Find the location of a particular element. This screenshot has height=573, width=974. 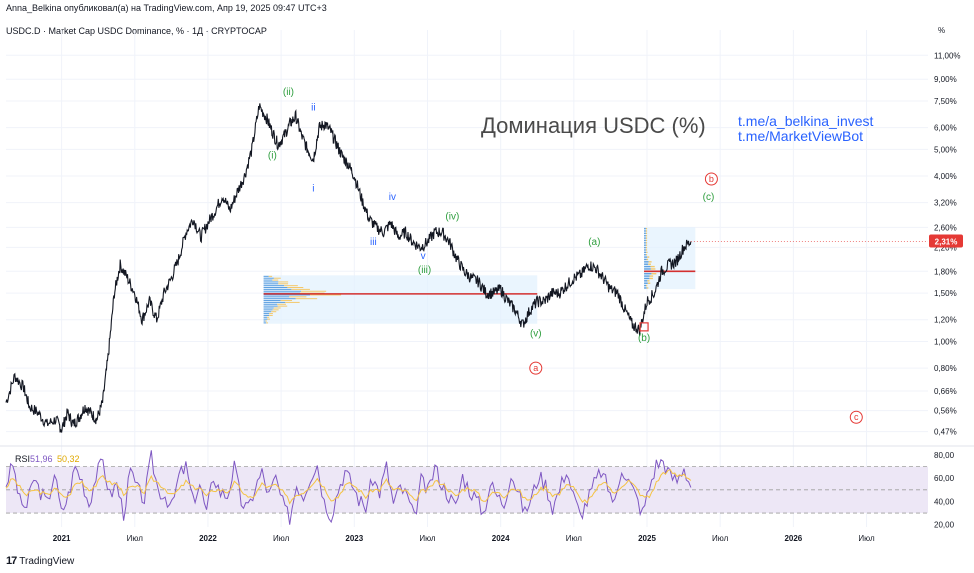

x-tick-label: 2021 is located at coordinates (62, 538).